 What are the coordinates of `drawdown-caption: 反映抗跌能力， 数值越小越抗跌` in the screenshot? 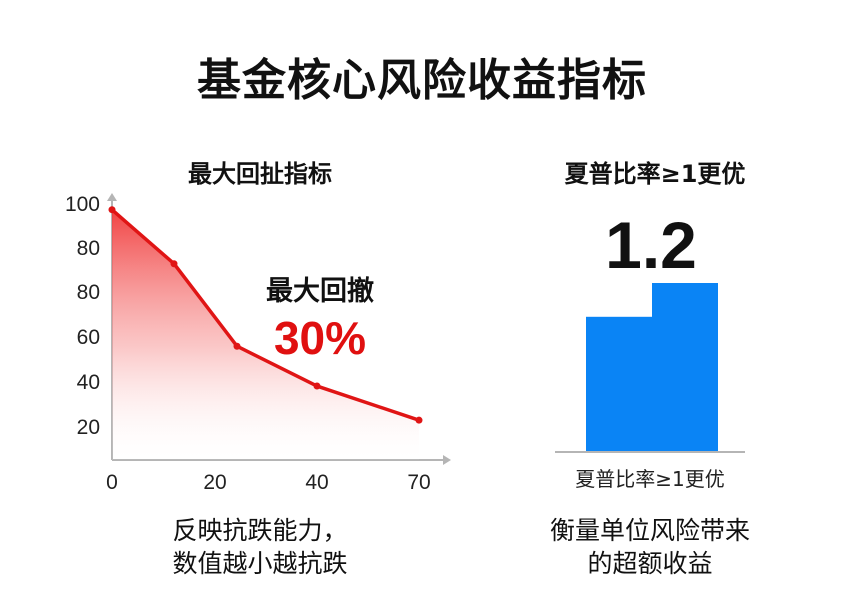 It's located at (260, 547).